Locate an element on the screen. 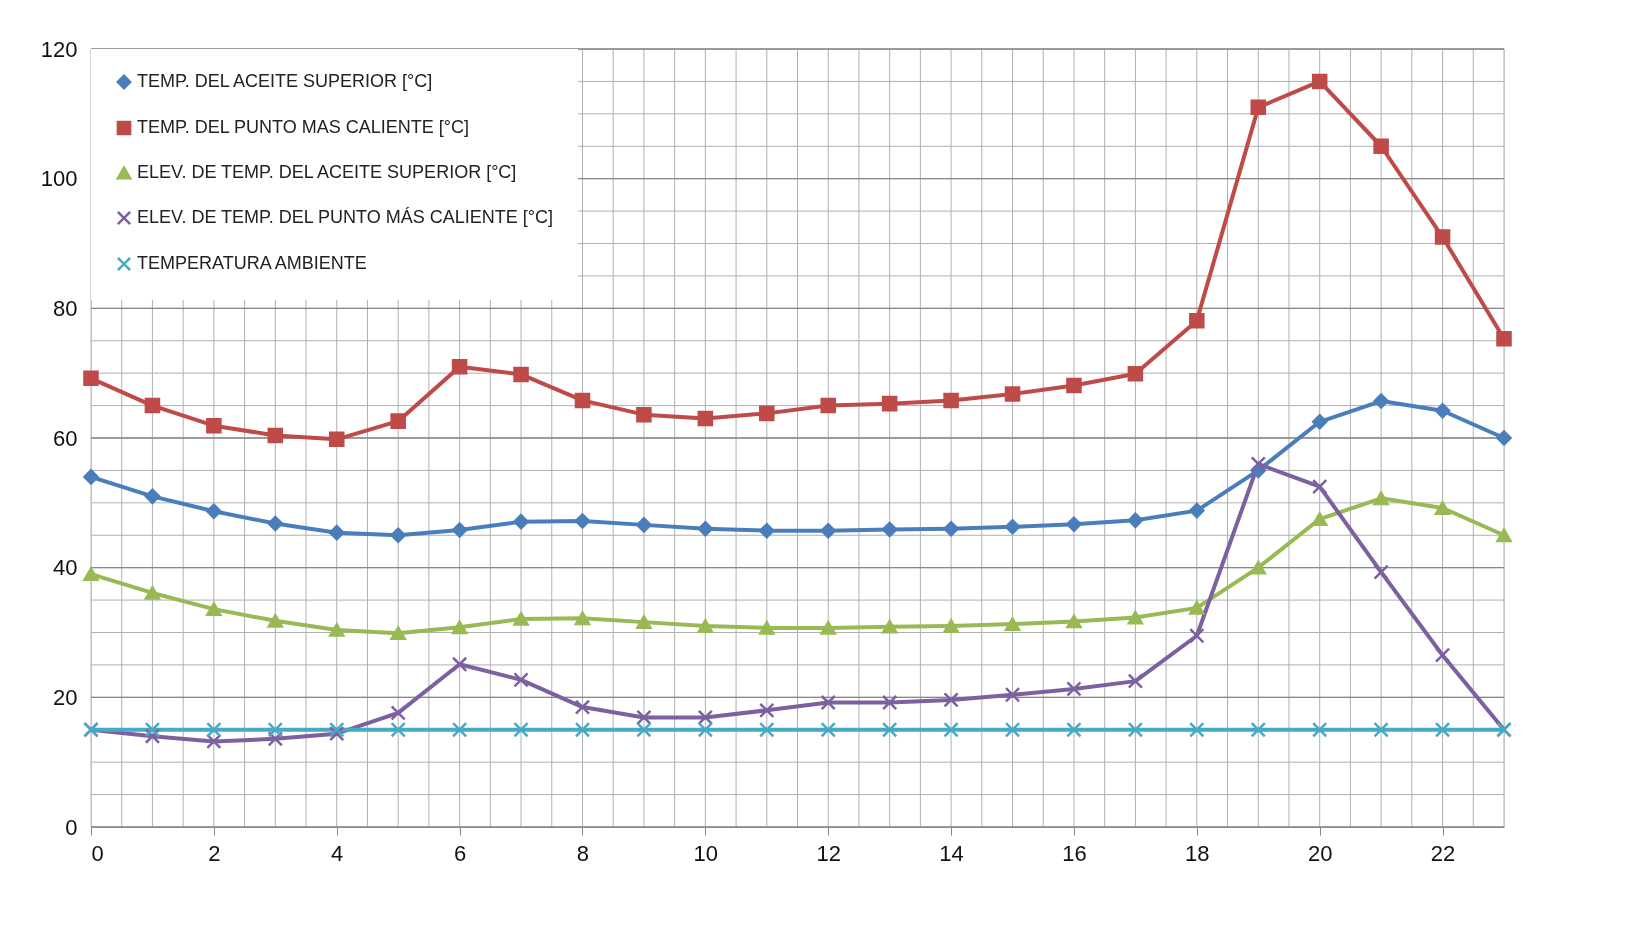 The width and height of the screenshot is (1635, 949). x-tick-label: 18 is located at coordinates (1197, 853).